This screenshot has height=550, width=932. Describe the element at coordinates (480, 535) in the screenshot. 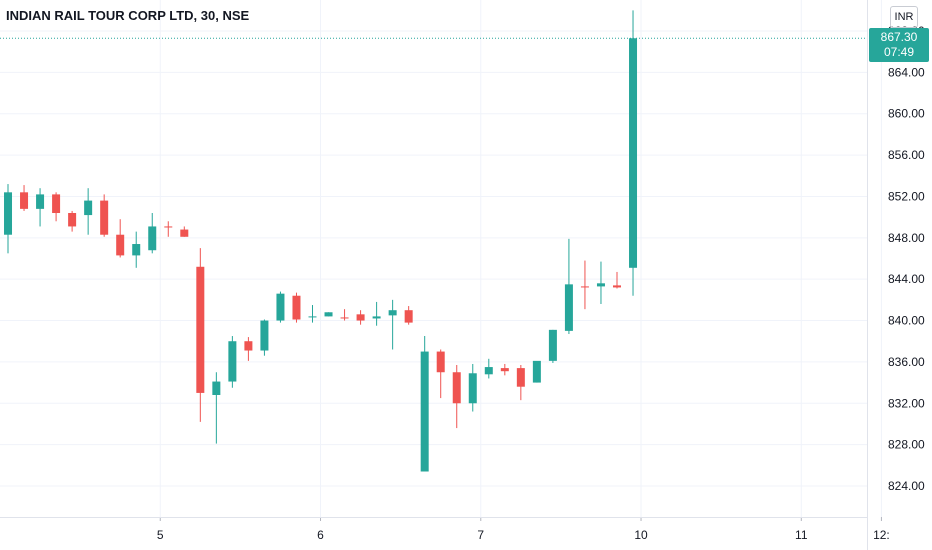

I see `x-tick-label: 7` at that location.